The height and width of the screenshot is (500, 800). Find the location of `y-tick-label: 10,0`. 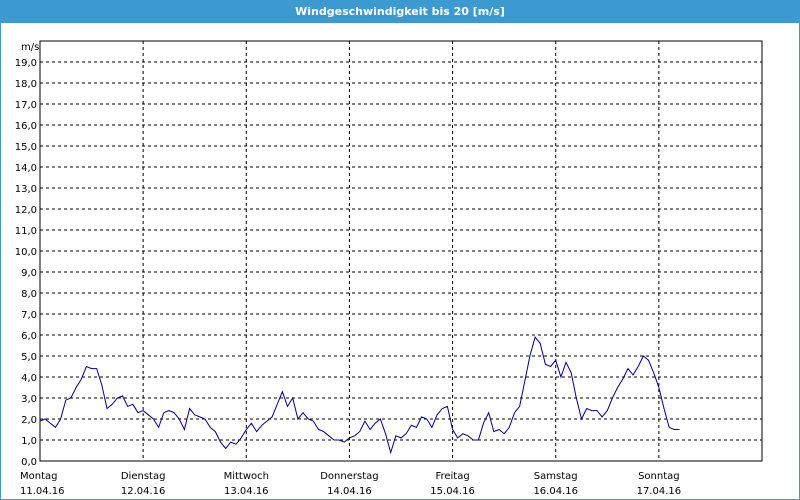

y-tick-label: 10,0 is located at coordinates (26, 252).